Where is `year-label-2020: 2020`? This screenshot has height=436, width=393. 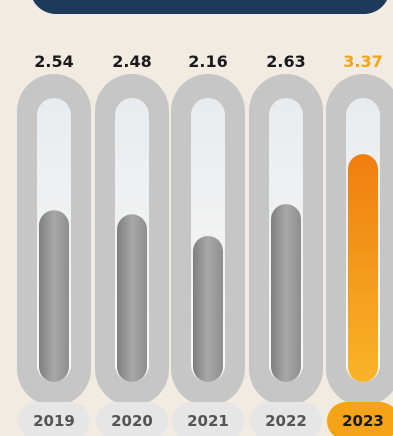 year-label-2020: 2020 is located at coordinates (132, 421).